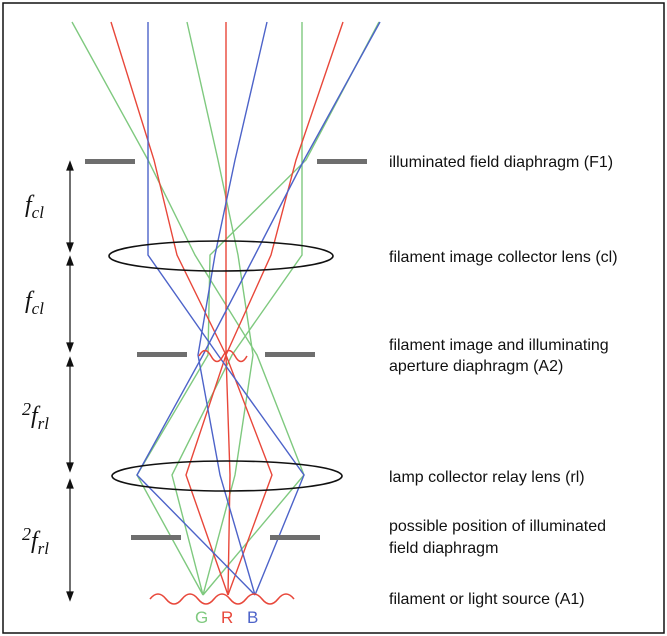 The height and width of the screenshot is (636, 667). Describe the element at coordinates (227, 617) in the screenshot. I see `source-letter-r: R` at that location.